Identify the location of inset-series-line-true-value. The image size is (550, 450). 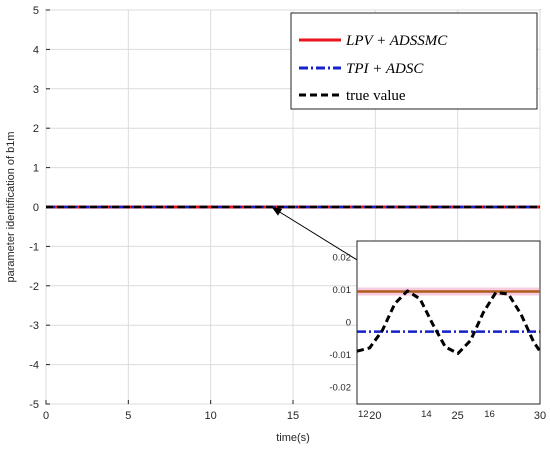
(449, 322).